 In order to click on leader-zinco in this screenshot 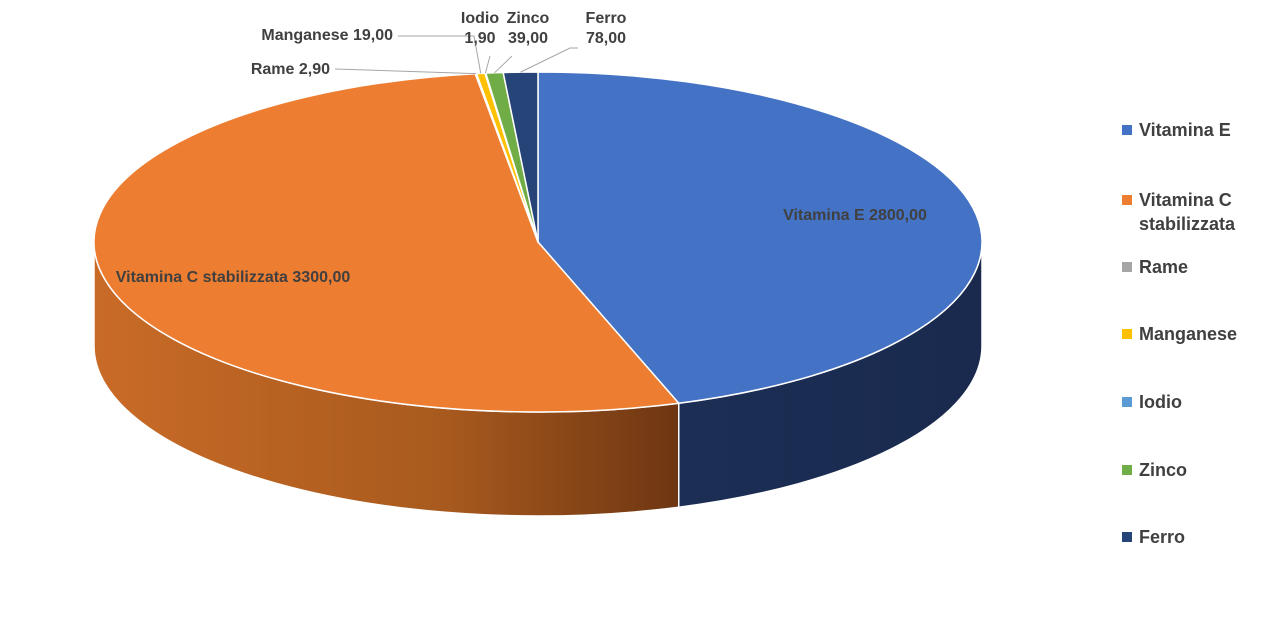, I will do `click(503, 64)`.